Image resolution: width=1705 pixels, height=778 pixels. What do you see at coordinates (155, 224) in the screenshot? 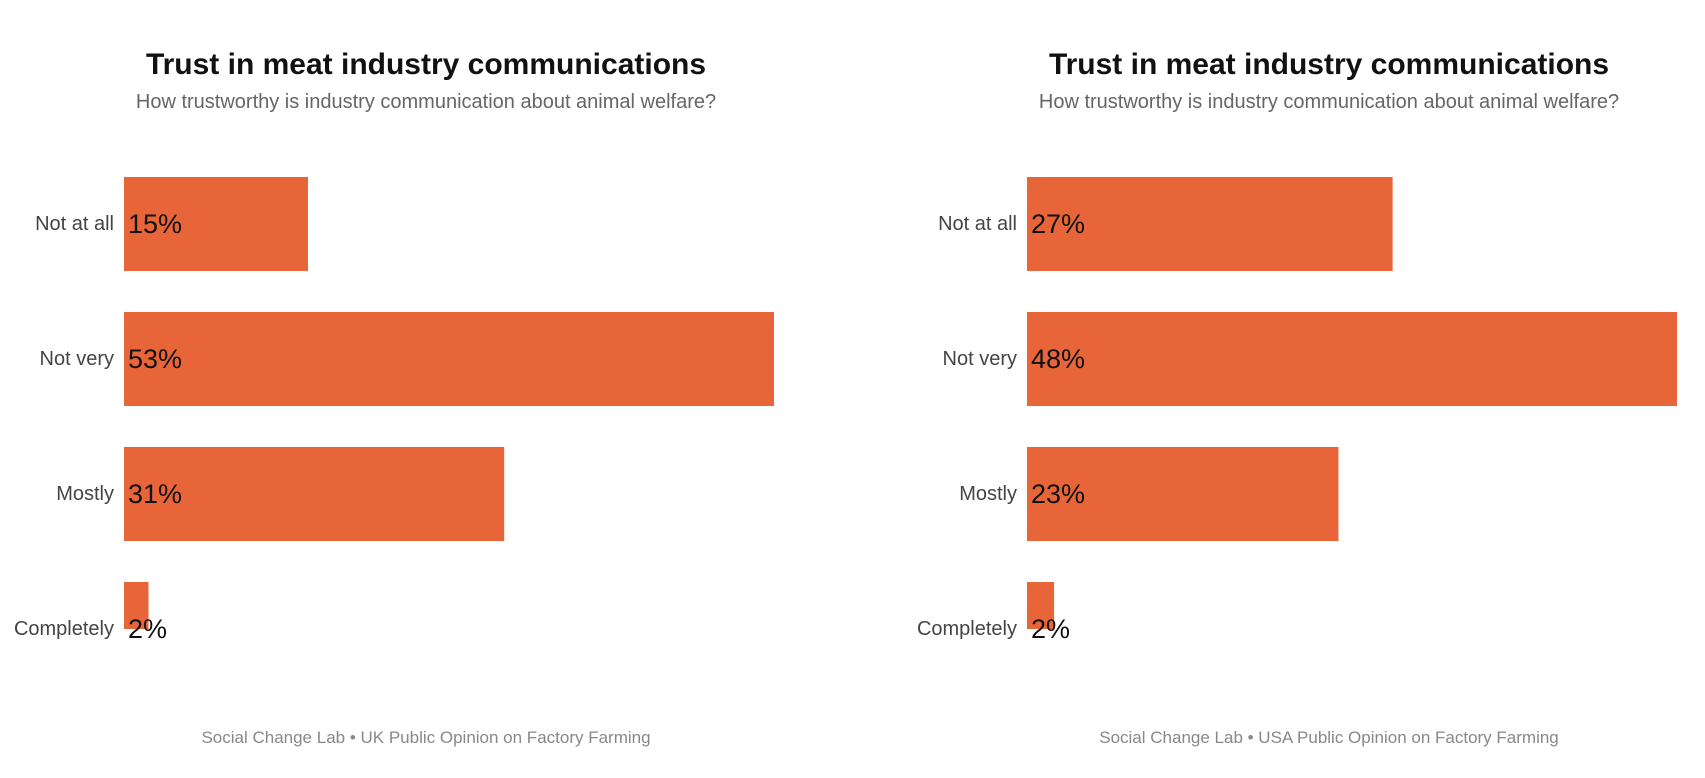
I see `value-label: 15%` at bounding box center [155, 224].